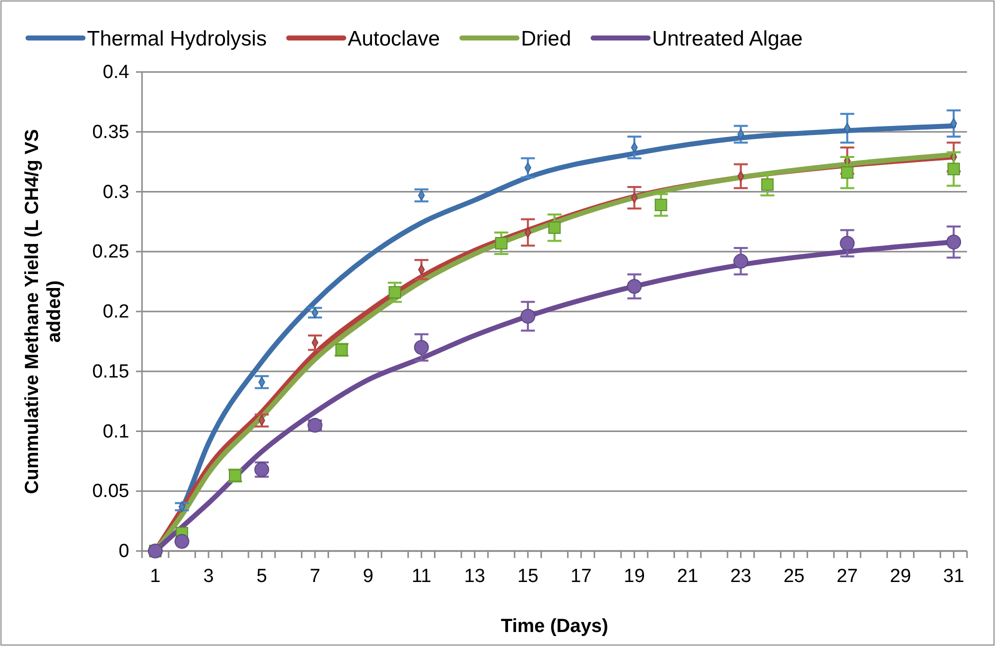 The image size is (995, 646). Describe the element at coordinates (901, 576) in the screenshot. I see `x-tick-label: 29` at that location.